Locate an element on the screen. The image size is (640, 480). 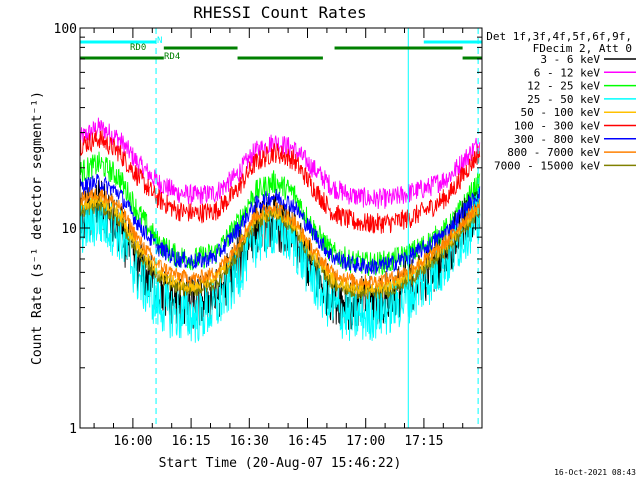
x-tick-label: 17:15 is located at coordinates (423, 441).